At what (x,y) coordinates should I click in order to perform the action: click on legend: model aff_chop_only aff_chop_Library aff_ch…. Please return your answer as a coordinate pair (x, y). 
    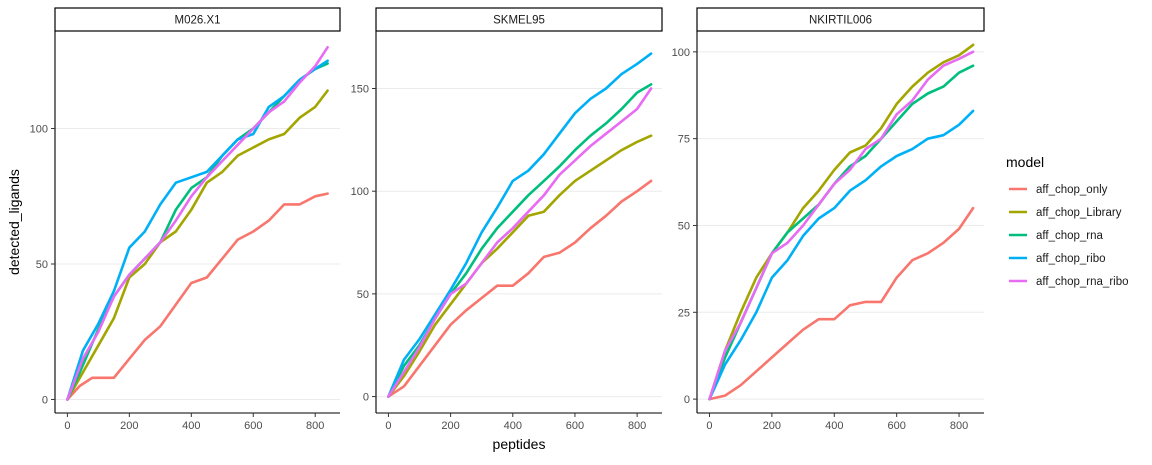
    Looking at the image, I should click on (1067, 221).